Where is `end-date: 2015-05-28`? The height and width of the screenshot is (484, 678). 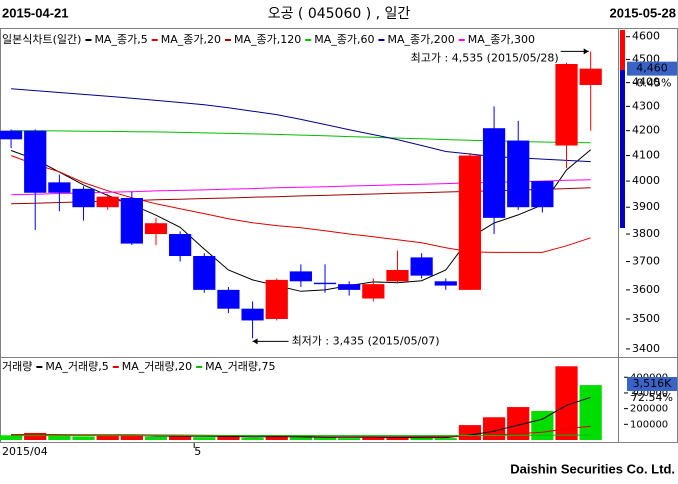
end-date: 2015-05-28 is located at coordinates (643, 12).